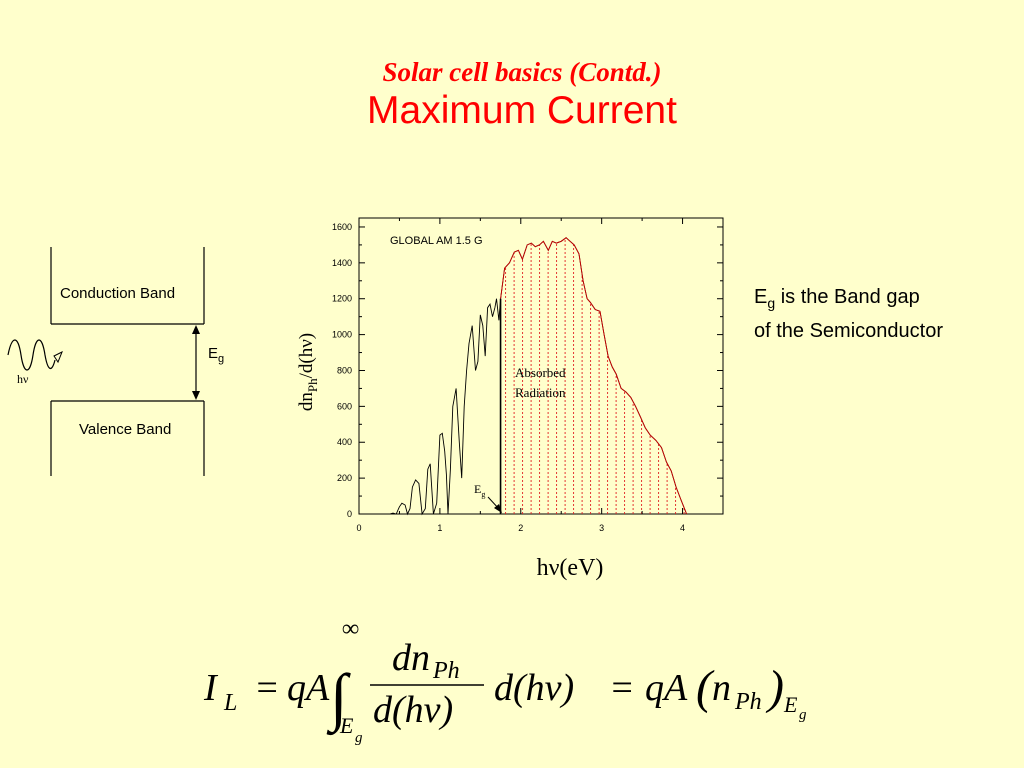 The height and width of the screenshot is (768, 1024). Describe the element at coordinates (196, 329) in the screenshot. I see `band-gap-arrow-head-top` at that location.